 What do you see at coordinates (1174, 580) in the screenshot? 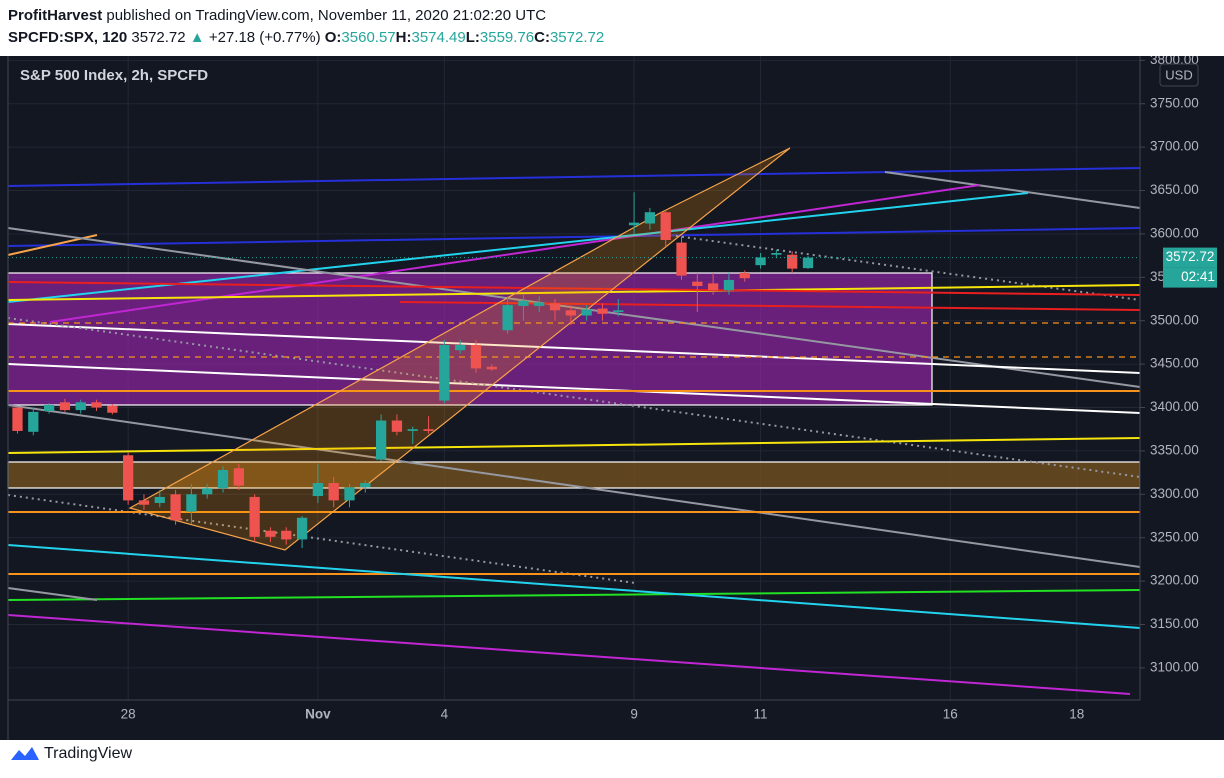
I see `y-tick-label: 3200.00` at bounding box center [1174, 580].